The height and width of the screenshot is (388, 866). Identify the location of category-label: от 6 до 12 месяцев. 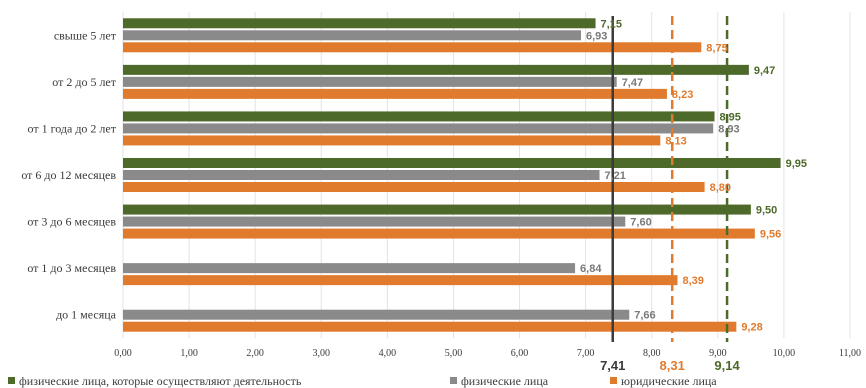
(68, 175).